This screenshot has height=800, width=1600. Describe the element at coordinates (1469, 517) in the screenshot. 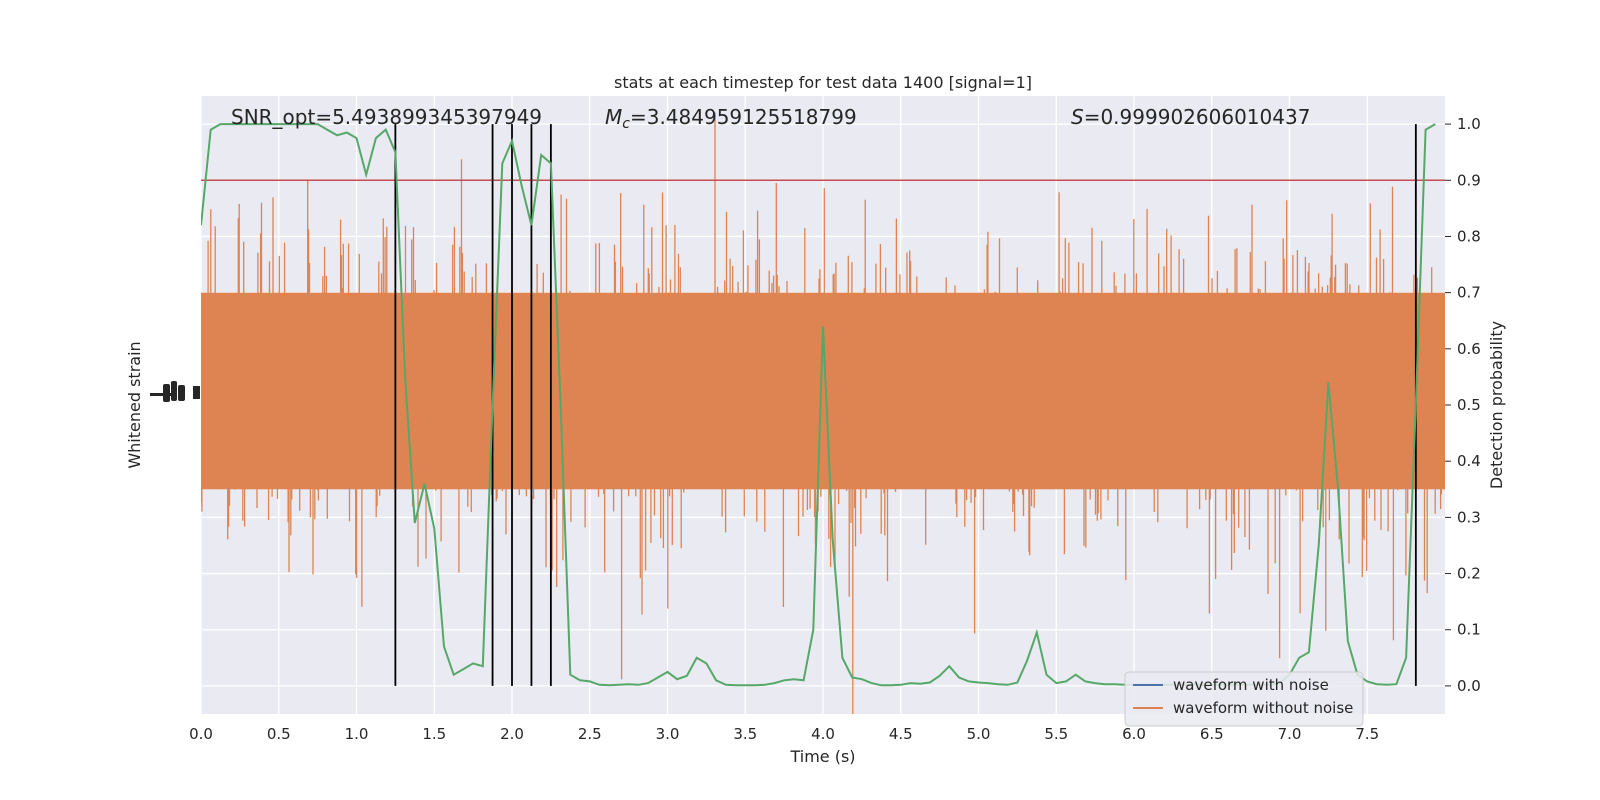

I see `y-tick-label: 0.3` at that location.